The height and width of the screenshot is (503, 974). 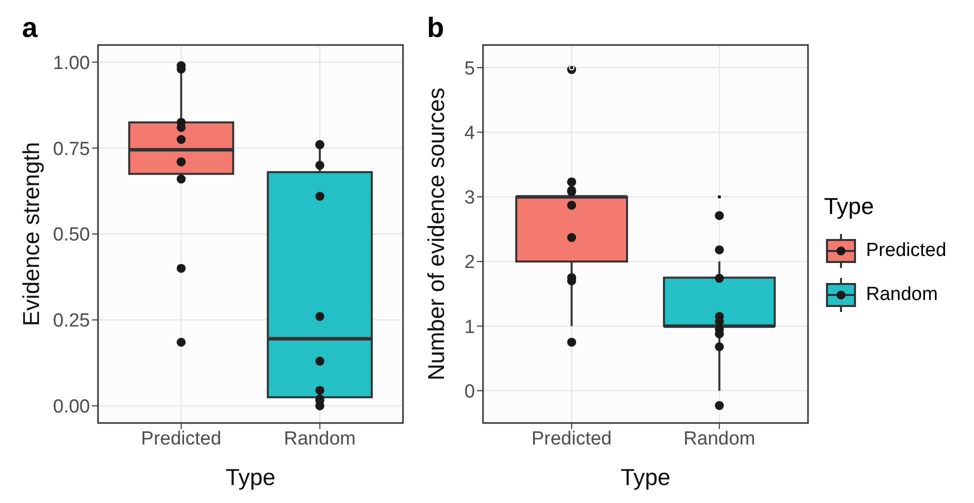 I want to click on legend-title: Type, so click(x=849, y=206).